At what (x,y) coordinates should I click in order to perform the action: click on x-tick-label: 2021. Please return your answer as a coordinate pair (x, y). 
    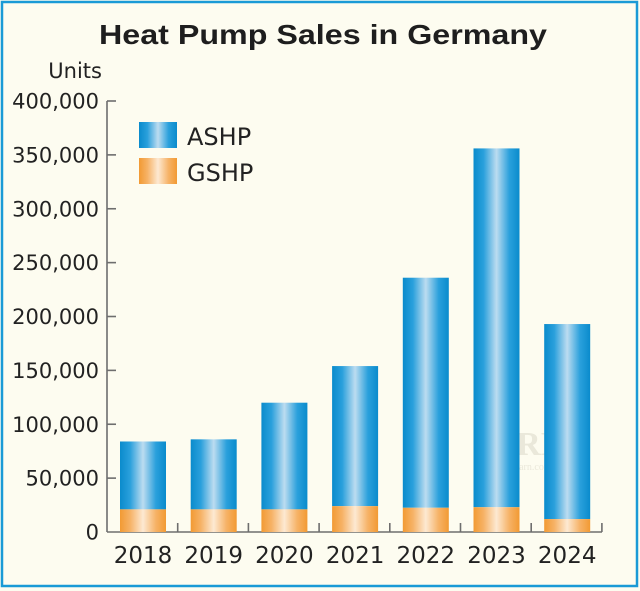
    Looking at the image, I should click on (355, 556).